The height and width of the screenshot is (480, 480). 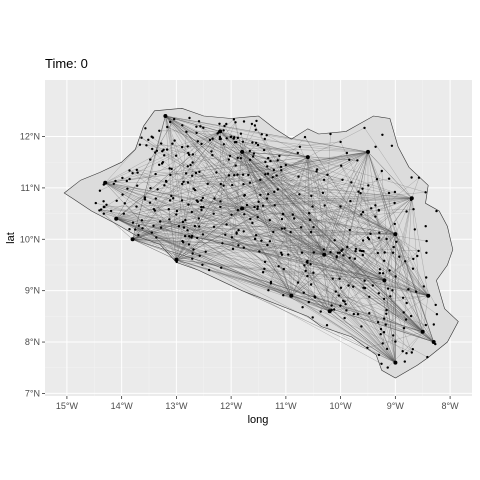 What do you see at coordinates (67, 406) in the screenshot?
I see `x-tick-label: 15°W` at bounding box center [67, 406].